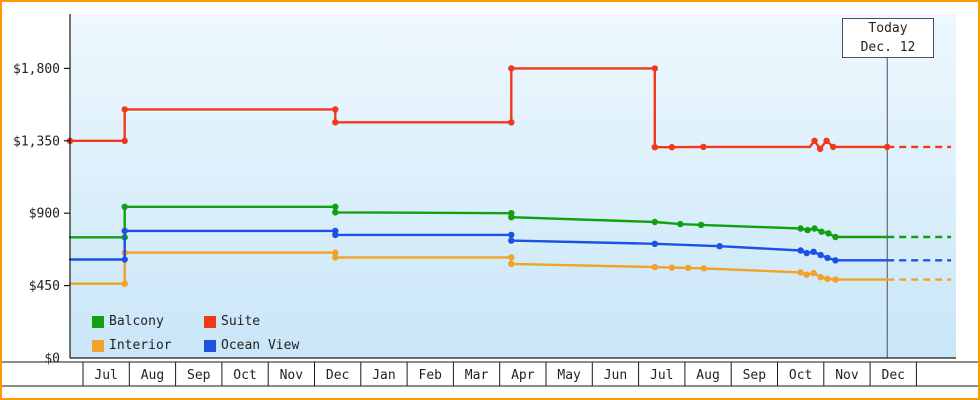  Describe the element at coordinates (136, 321) in the screenshot. I see `legend-label-balcony: Balcony` at that location.